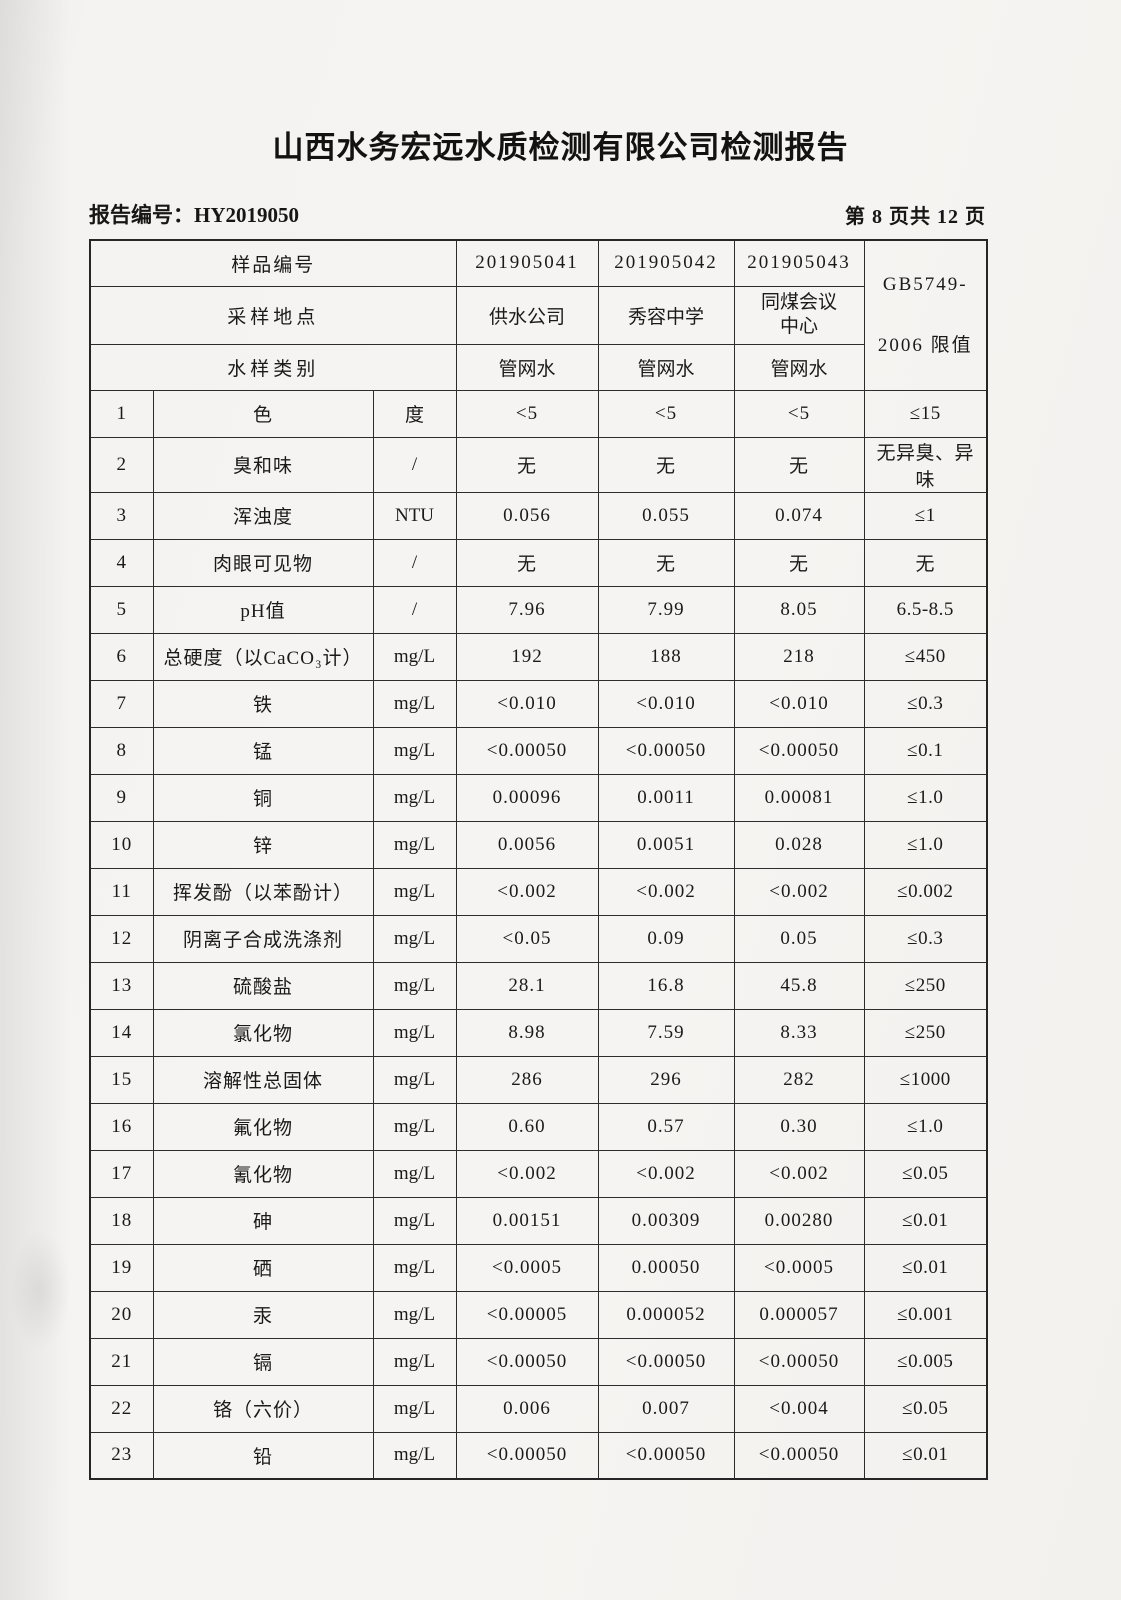 The height and width of the screenshot is (1600, 1121). What do you see at coordinates (121, 515) in the screenshot?
I see `row-index: 3` at bounding box center [121, 515].